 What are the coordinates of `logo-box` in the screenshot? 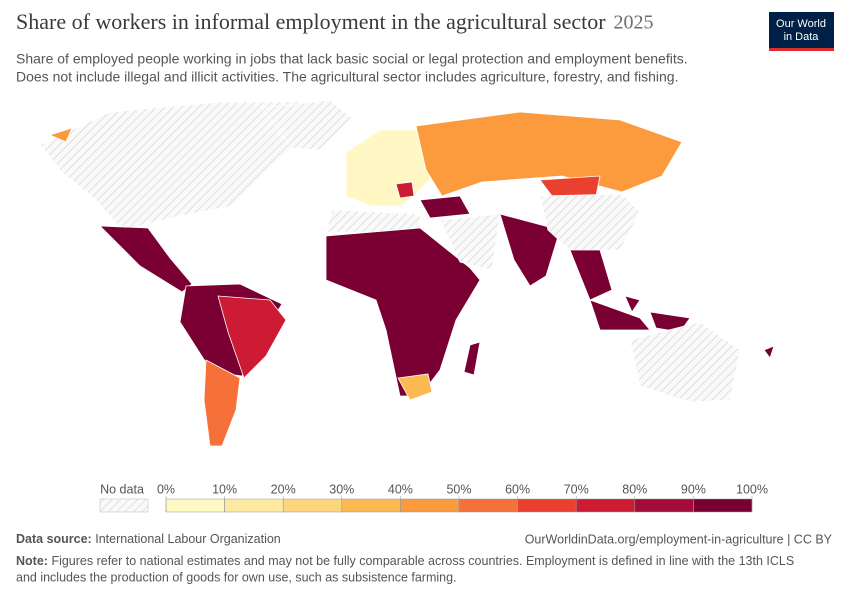 It's located at (801, 30).